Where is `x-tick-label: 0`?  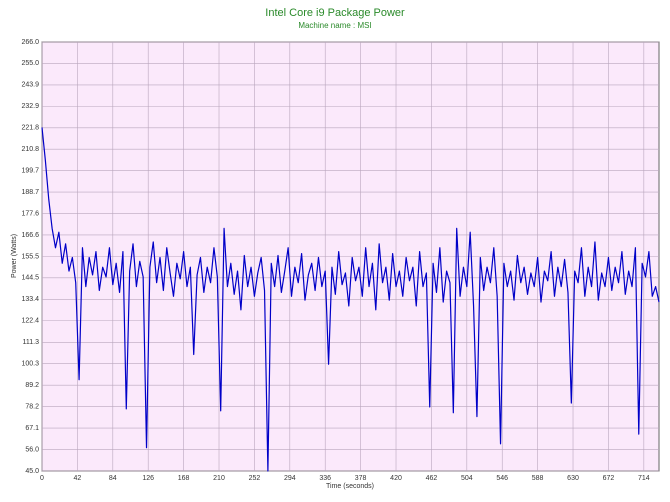 x-tick-label: 0 is located at coordinates (42, 478).